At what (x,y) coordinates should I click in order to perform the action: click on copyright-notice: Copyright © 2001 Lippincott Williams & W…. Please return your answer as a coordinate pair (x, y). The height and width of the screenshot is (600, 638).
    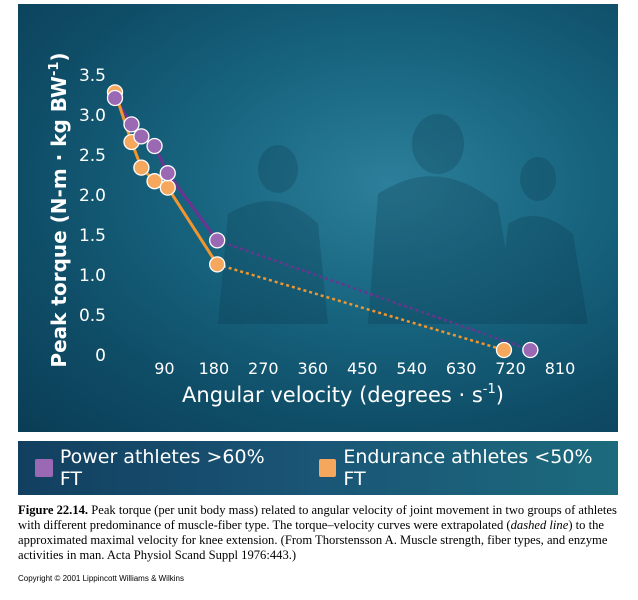
    Looking at the image, I should click on (101, 578).